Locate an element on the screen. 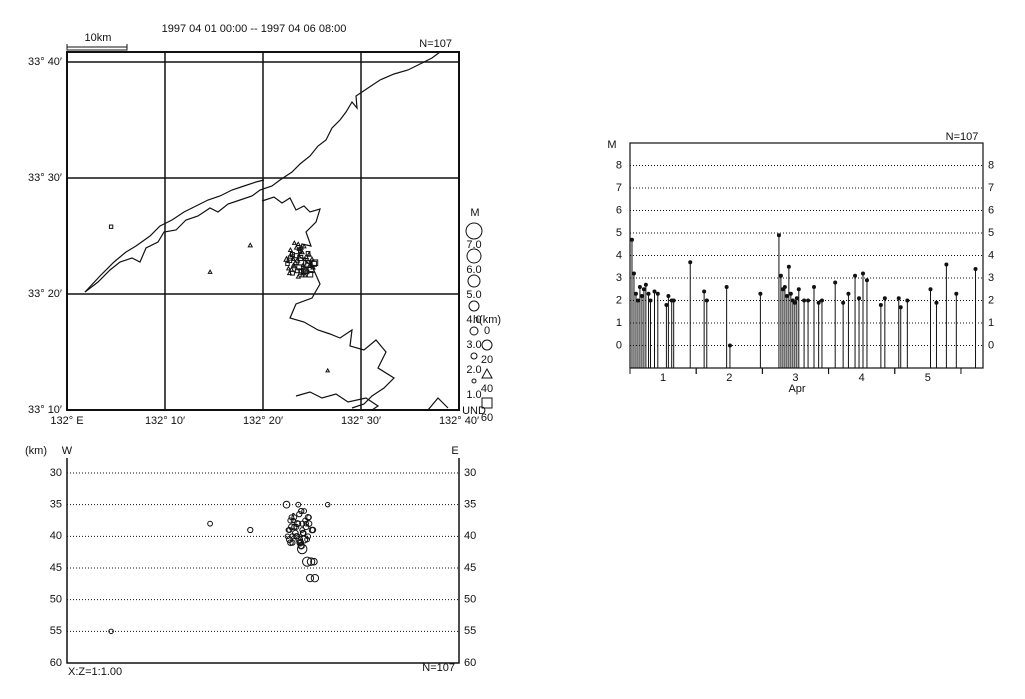  y-tick-label: 55 is located at coordinates (56, 631).